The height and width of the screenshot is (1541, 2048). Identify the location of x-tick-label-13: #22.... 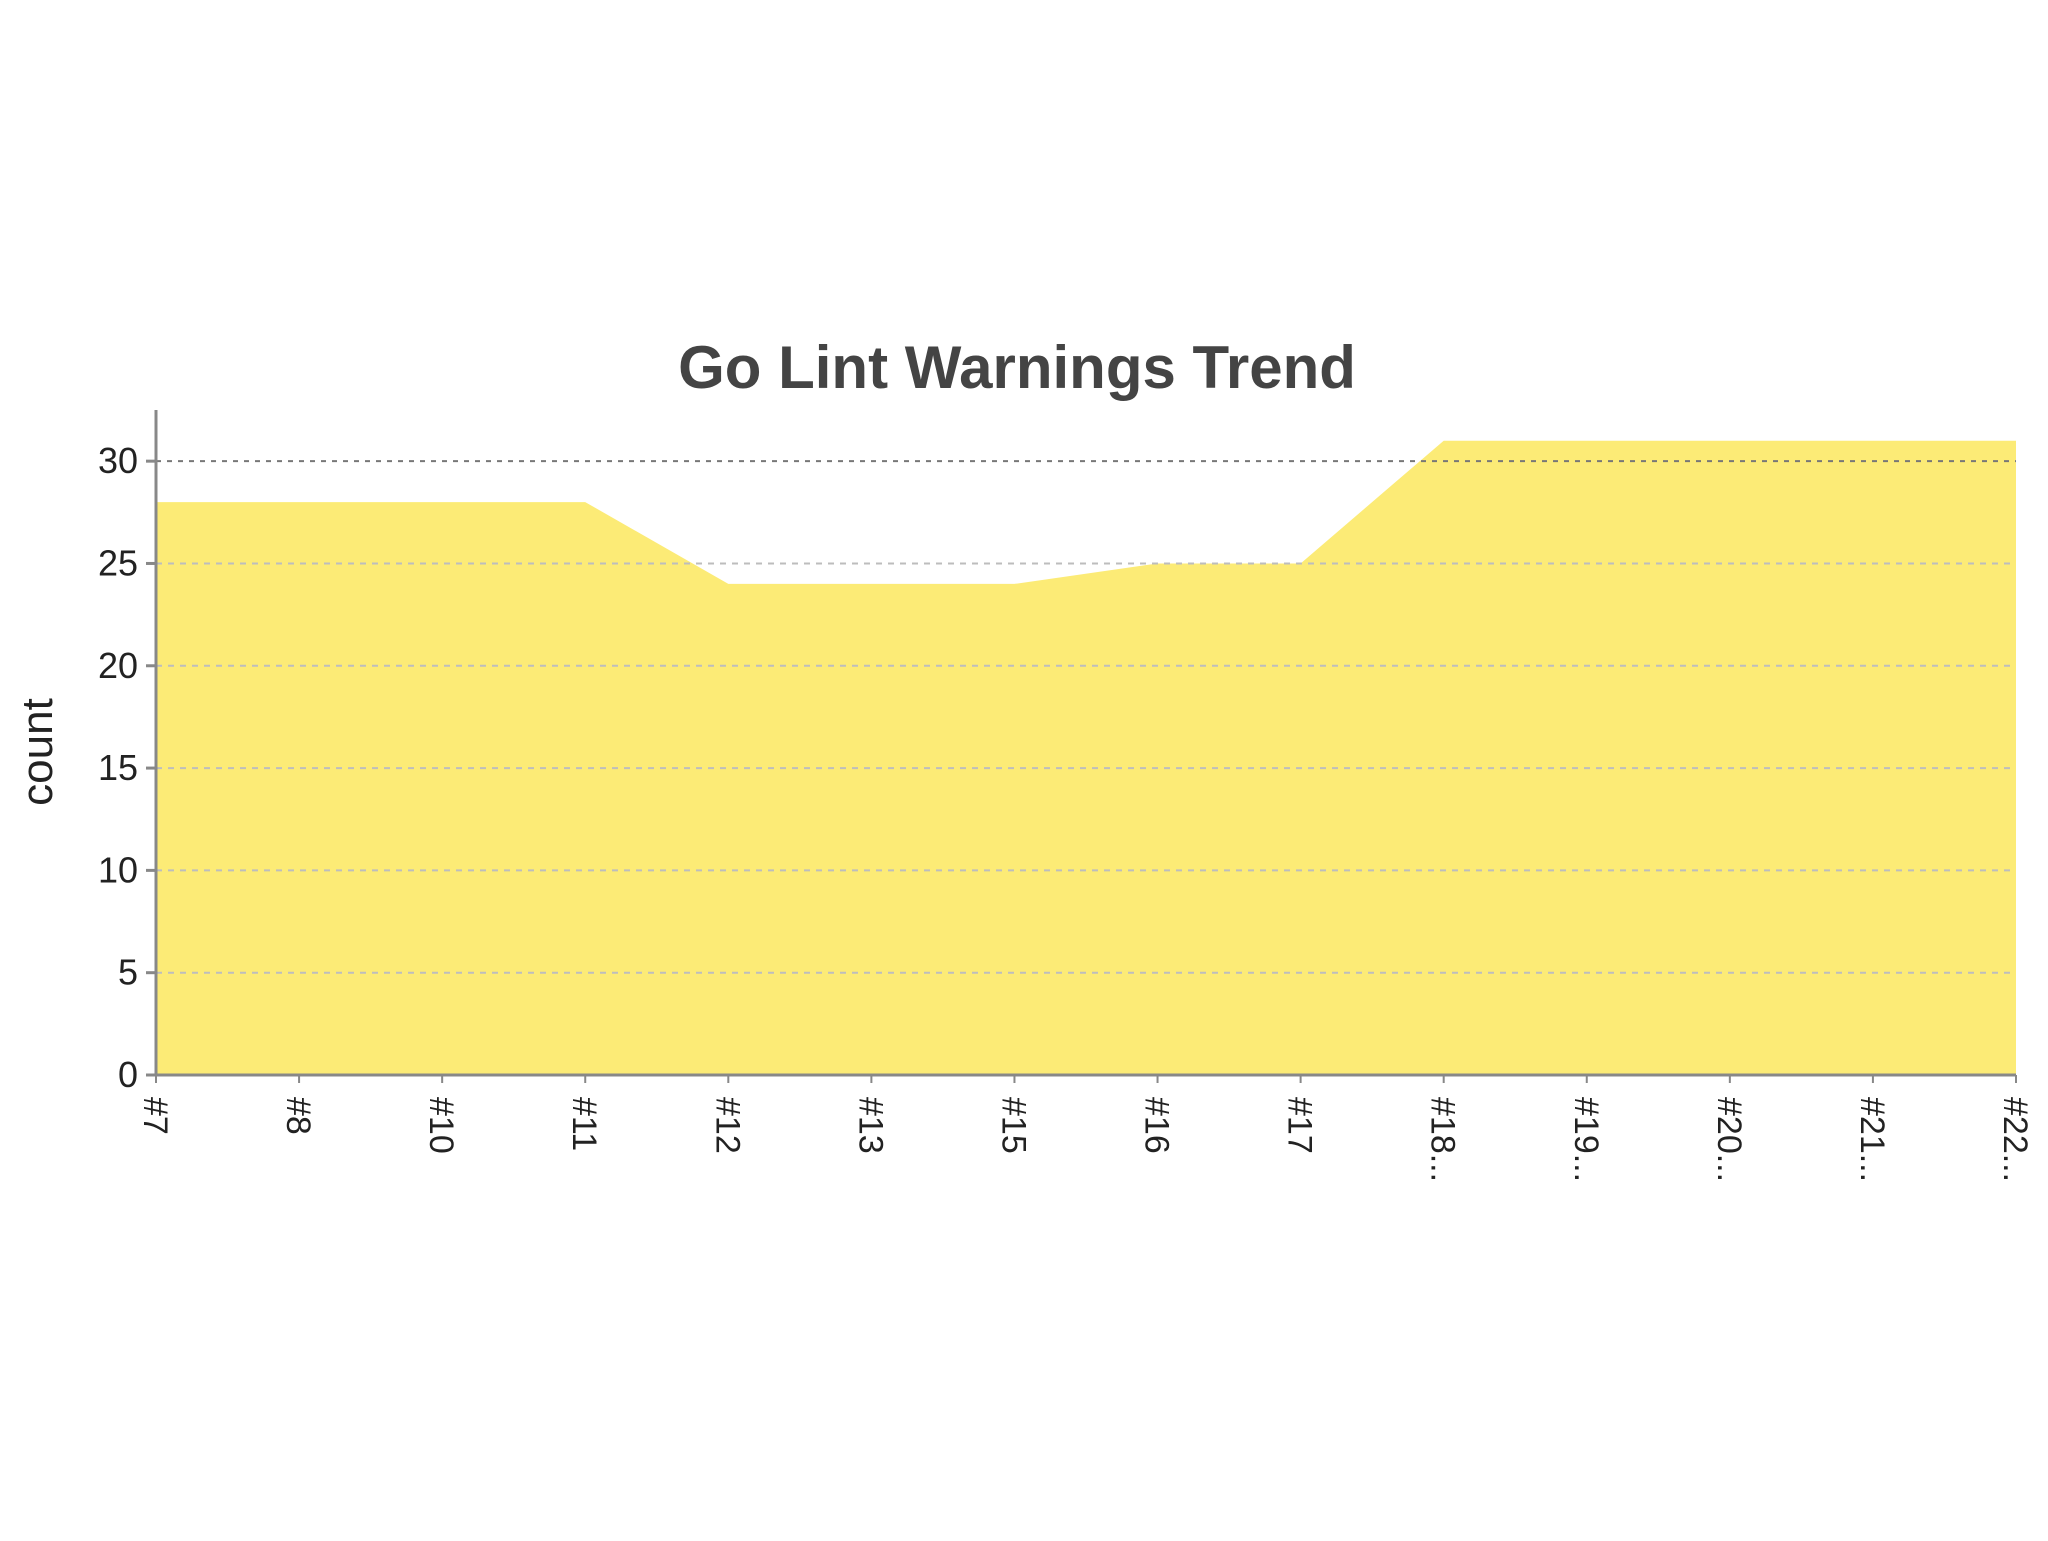
(2015, 1139).